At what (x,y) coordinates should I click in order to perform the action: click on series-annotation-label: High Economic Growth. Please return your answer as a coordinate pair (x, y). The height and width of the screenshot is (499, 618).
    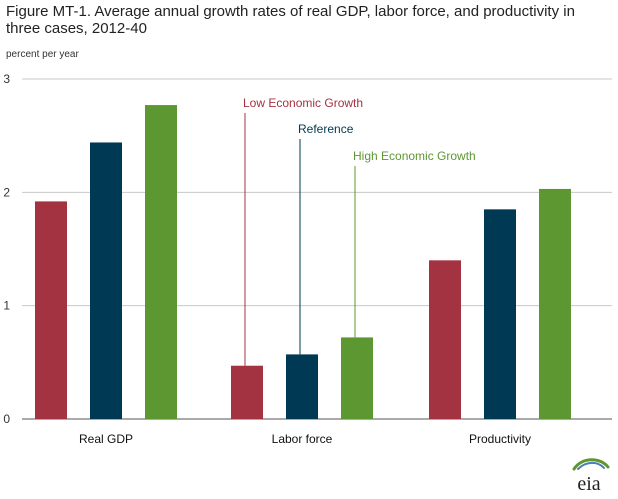
    Looking at the image, I should click on (414, 156).